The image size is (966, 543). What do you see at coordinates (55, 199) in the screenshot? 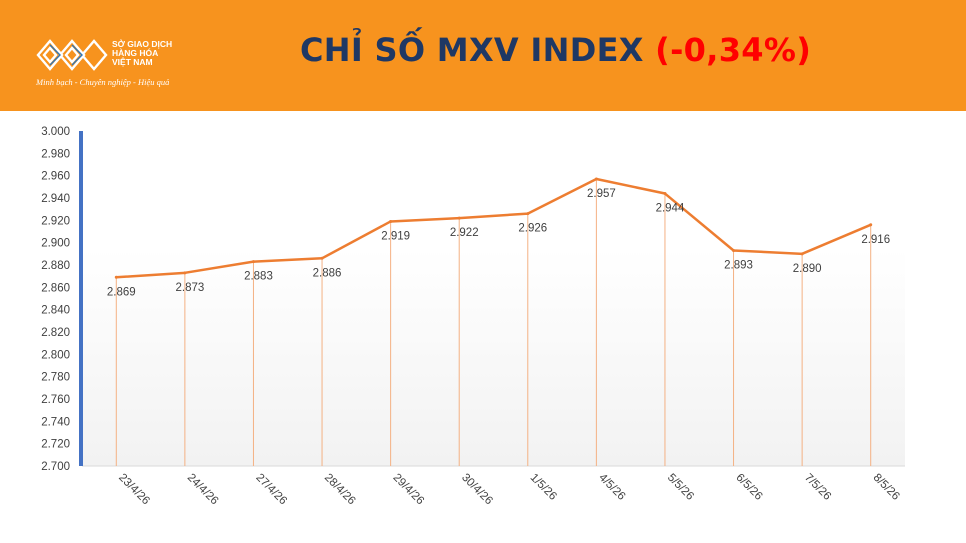
I see `y-tick-label: 2.940` at bounding box center [55, 199].